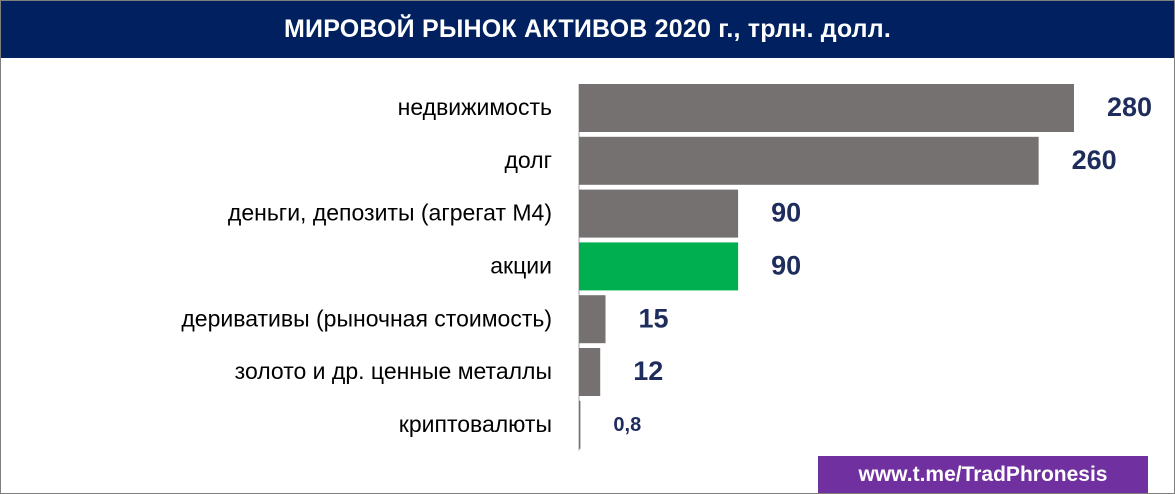 This screenshot has height=494, width=1175. I want to click on category-label: акции, so click(521, 265).